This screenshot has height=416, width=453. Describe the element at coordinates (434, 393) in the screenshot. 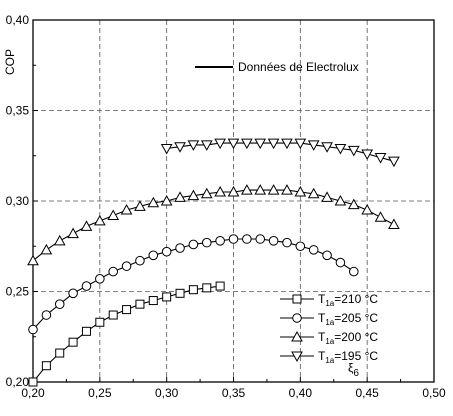

I see `x-tick-label: 0,50` at that location.